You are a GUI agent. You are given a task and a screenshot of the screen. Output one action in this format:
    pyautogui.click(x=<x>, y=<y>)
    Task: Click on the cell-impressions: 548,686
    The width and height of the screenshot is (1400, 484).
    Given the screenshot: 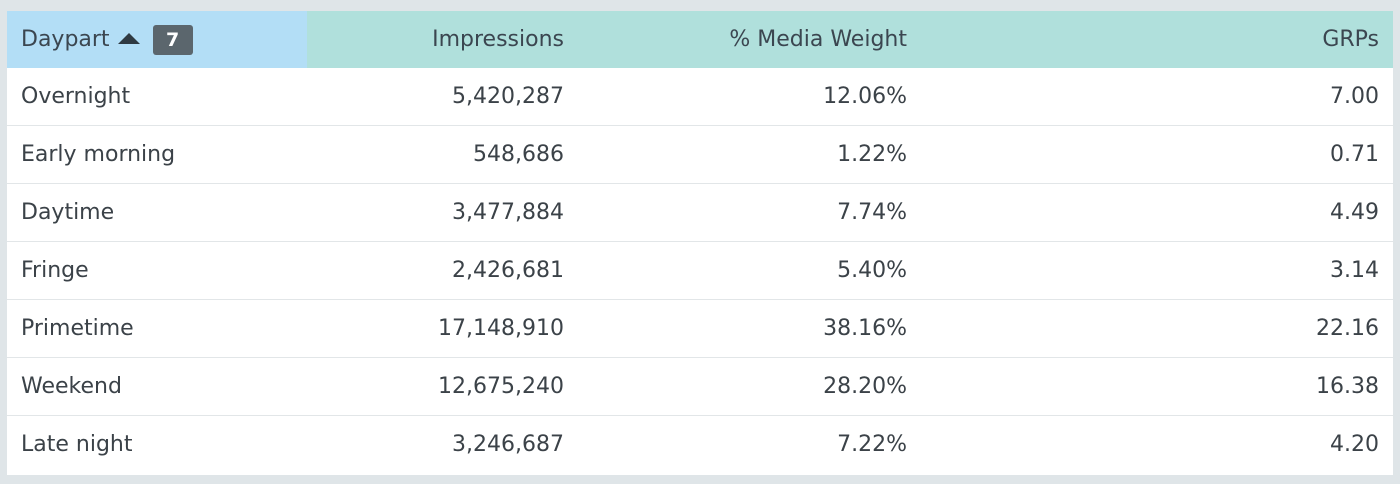 What is the action you would take?
    pyautogui.click(x=518, y=154)
    